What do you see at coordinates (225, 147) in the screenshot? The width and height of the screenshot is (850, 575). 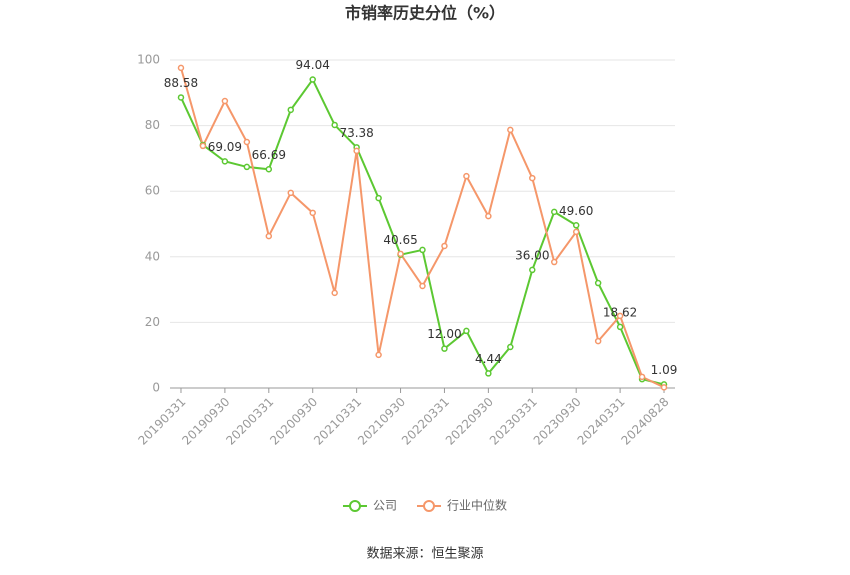 I see `data-label: 69.09` at bounding box center [225, 147].